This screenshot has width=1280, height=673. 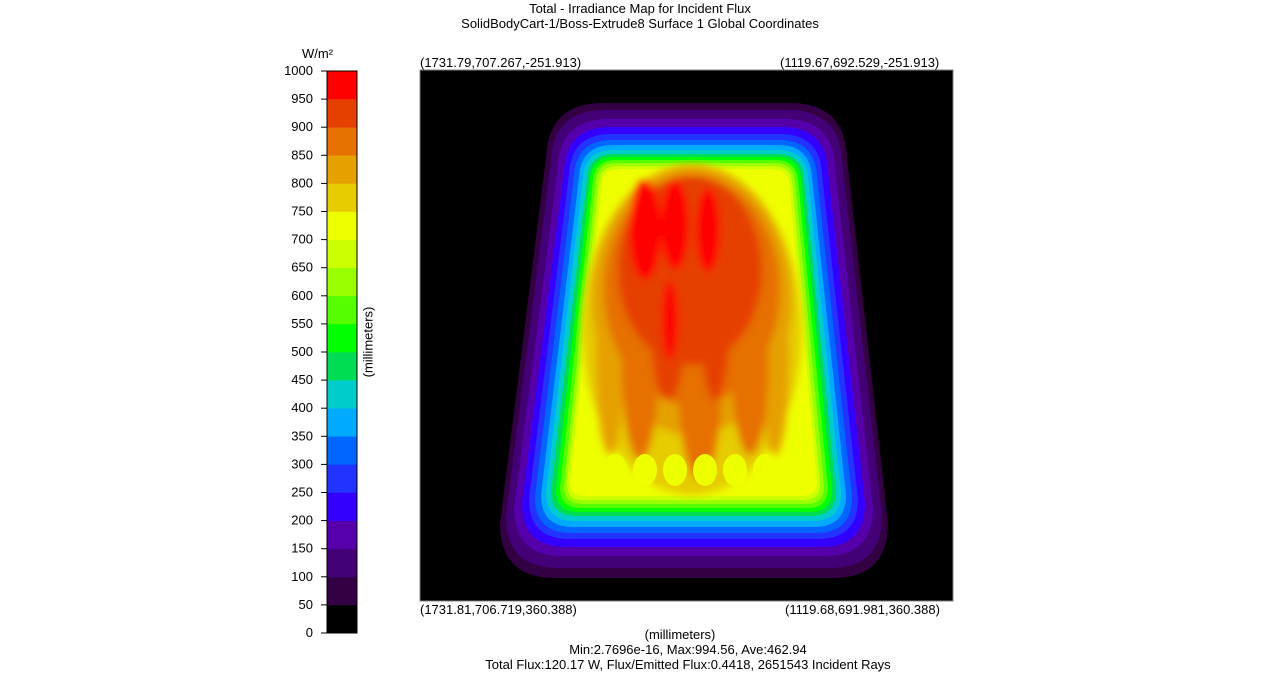 What do you see at coordinates (302, 154) in the screenshot?
I see `colorbar-tick-label: 850` at bounding box center [302, 154].